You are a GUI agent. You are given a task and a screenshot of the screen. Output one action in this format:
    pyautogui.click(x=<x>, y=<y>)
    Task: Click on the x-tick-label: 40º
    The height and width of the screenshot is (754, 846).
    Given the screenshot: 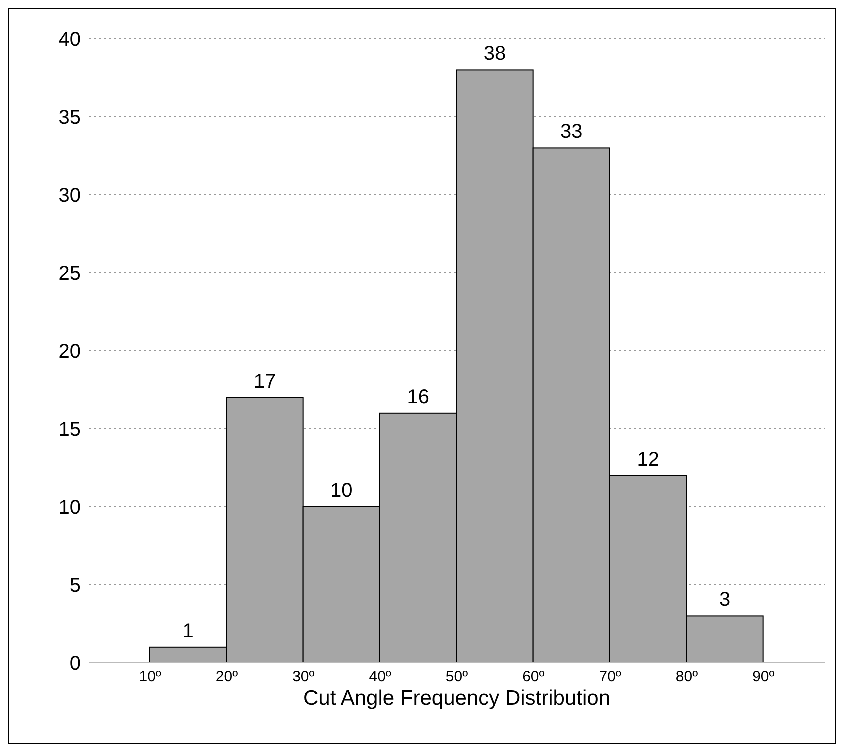 What is the action you would take?
    pyautogui.click(x=380, y=677)
    